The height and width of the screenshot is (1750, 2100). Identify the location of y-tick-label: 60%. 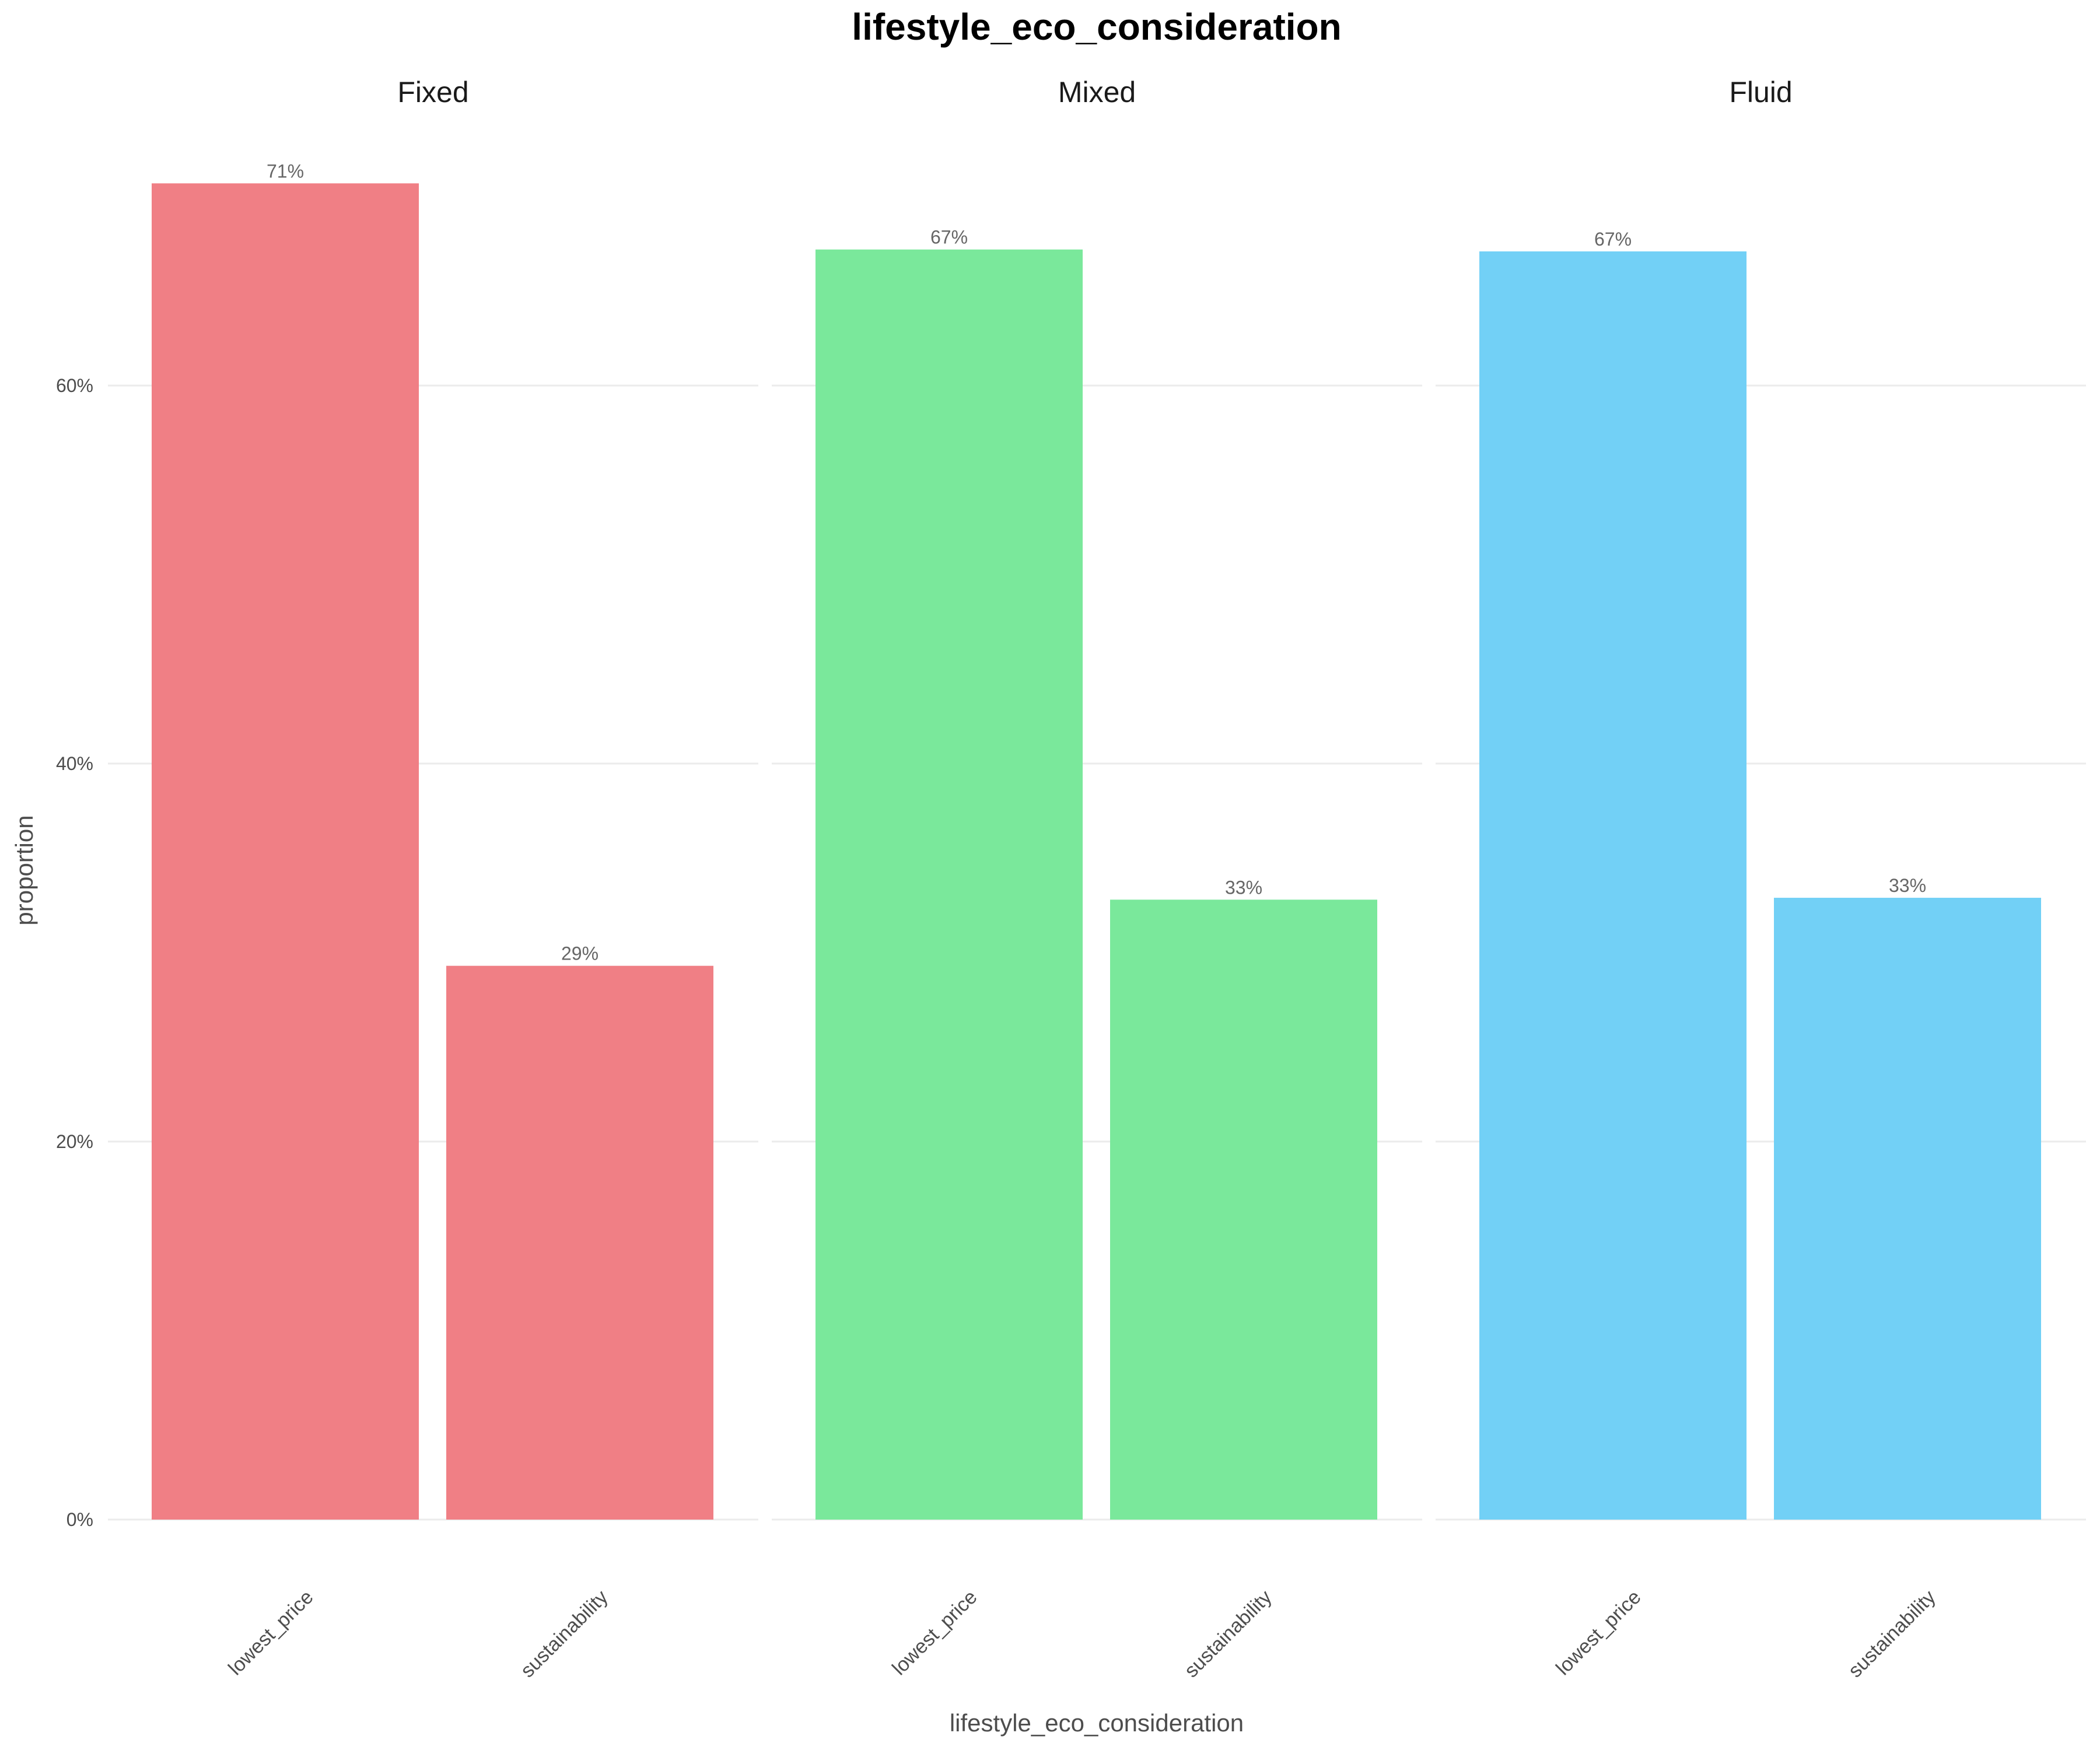
(74, 385).